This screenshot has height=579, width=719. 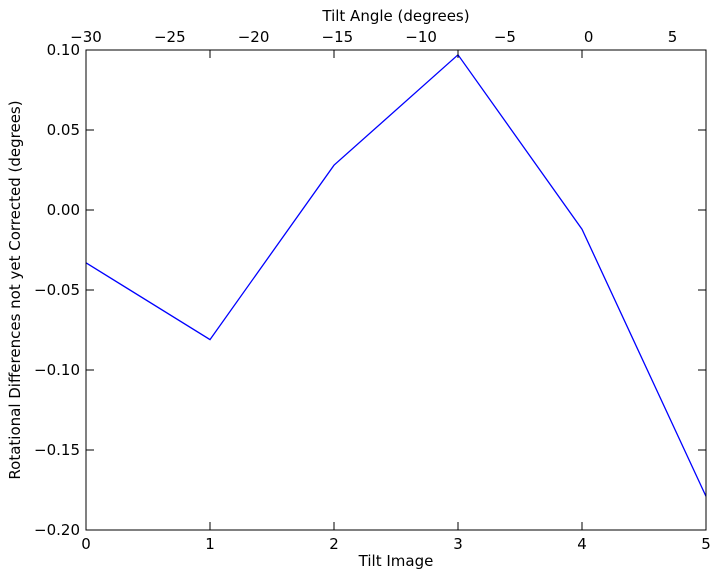 I want to click on x-axis-label: Tilt Image, so click(x=396, y=561).